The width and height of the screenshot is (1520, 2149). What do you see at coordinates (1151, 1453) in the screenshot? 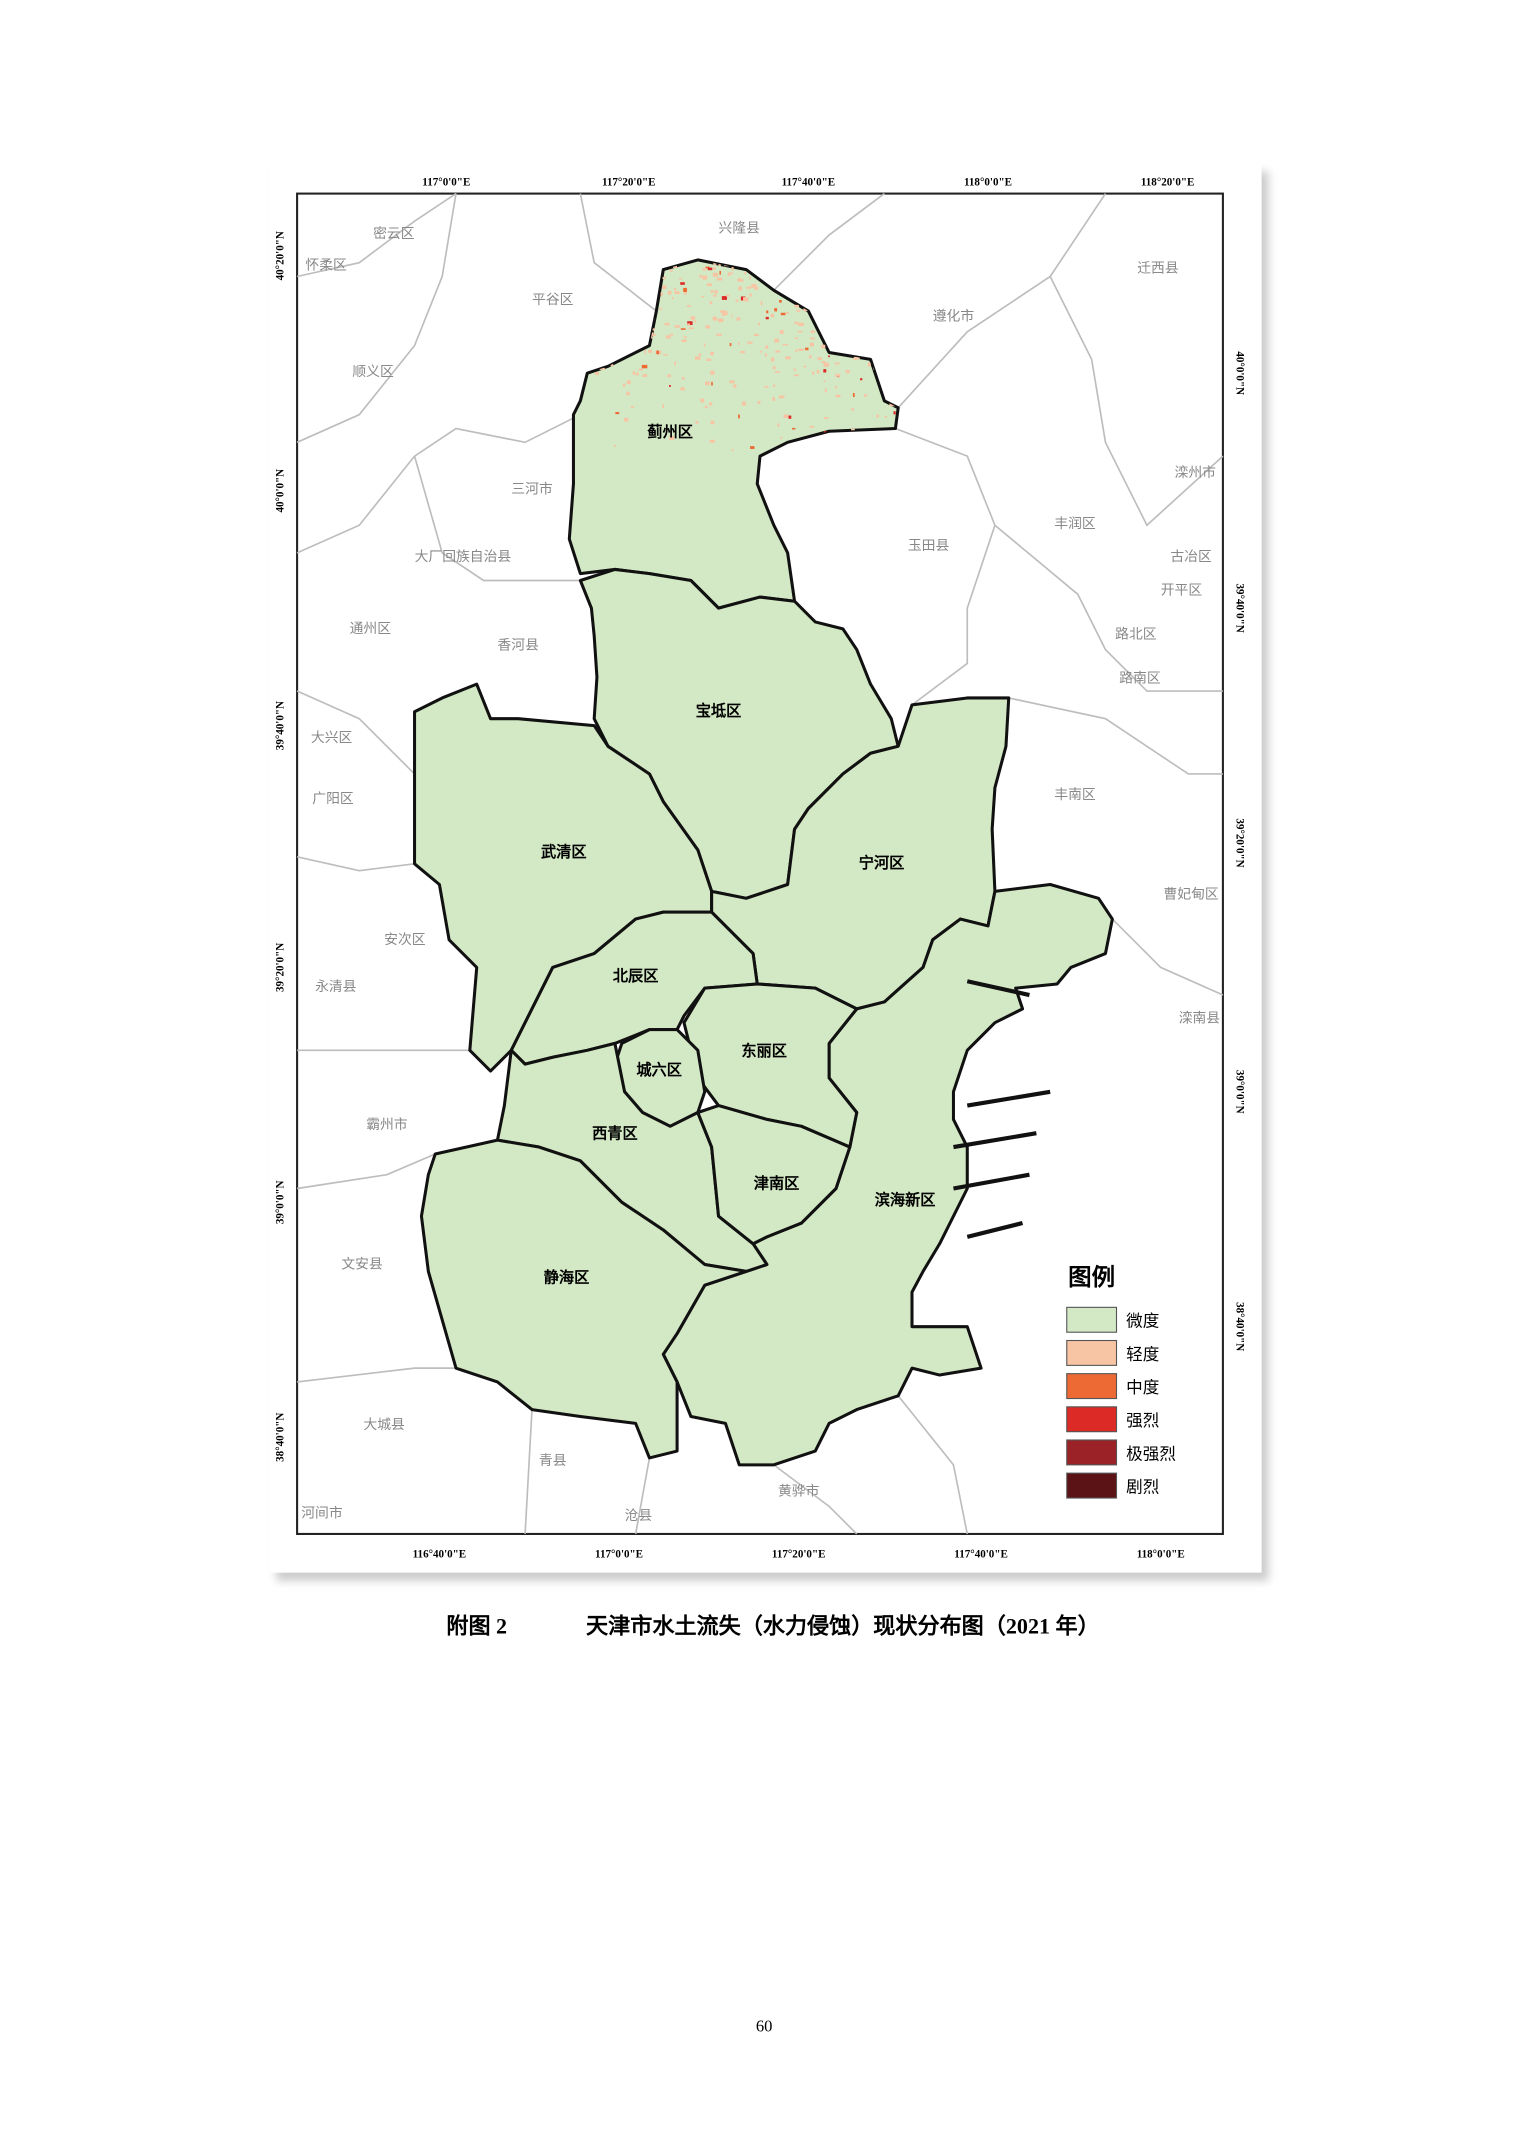
I see `legend-label: 极强烈` at bounding box center [1151, 1453].